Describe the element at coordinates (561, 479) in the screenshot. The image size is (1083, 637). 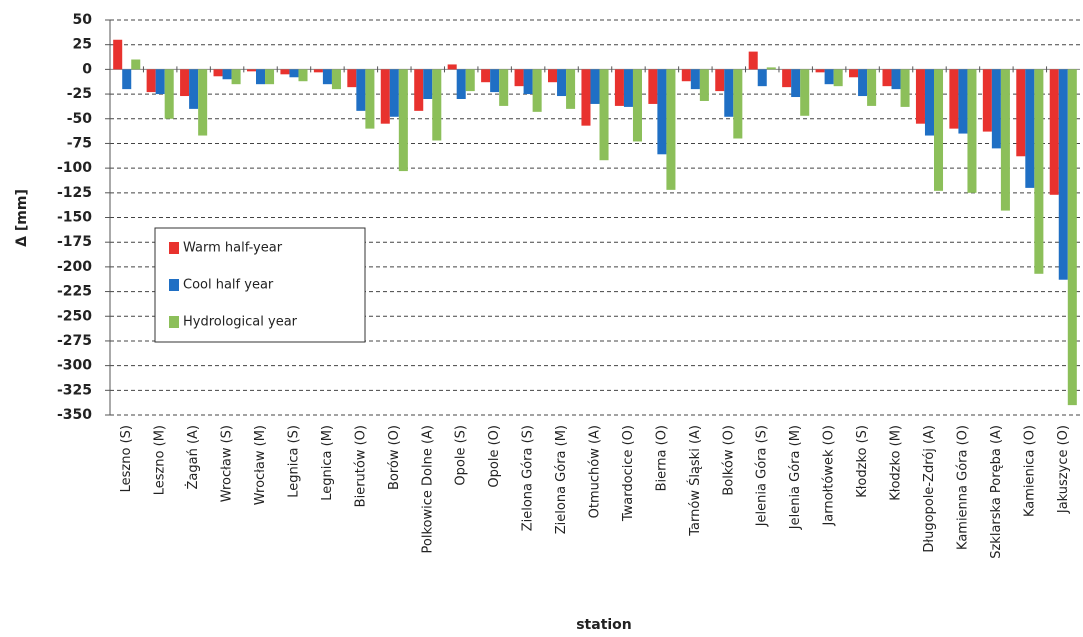
I see `x-tick-label: Zielona Góra (M)` at that location.